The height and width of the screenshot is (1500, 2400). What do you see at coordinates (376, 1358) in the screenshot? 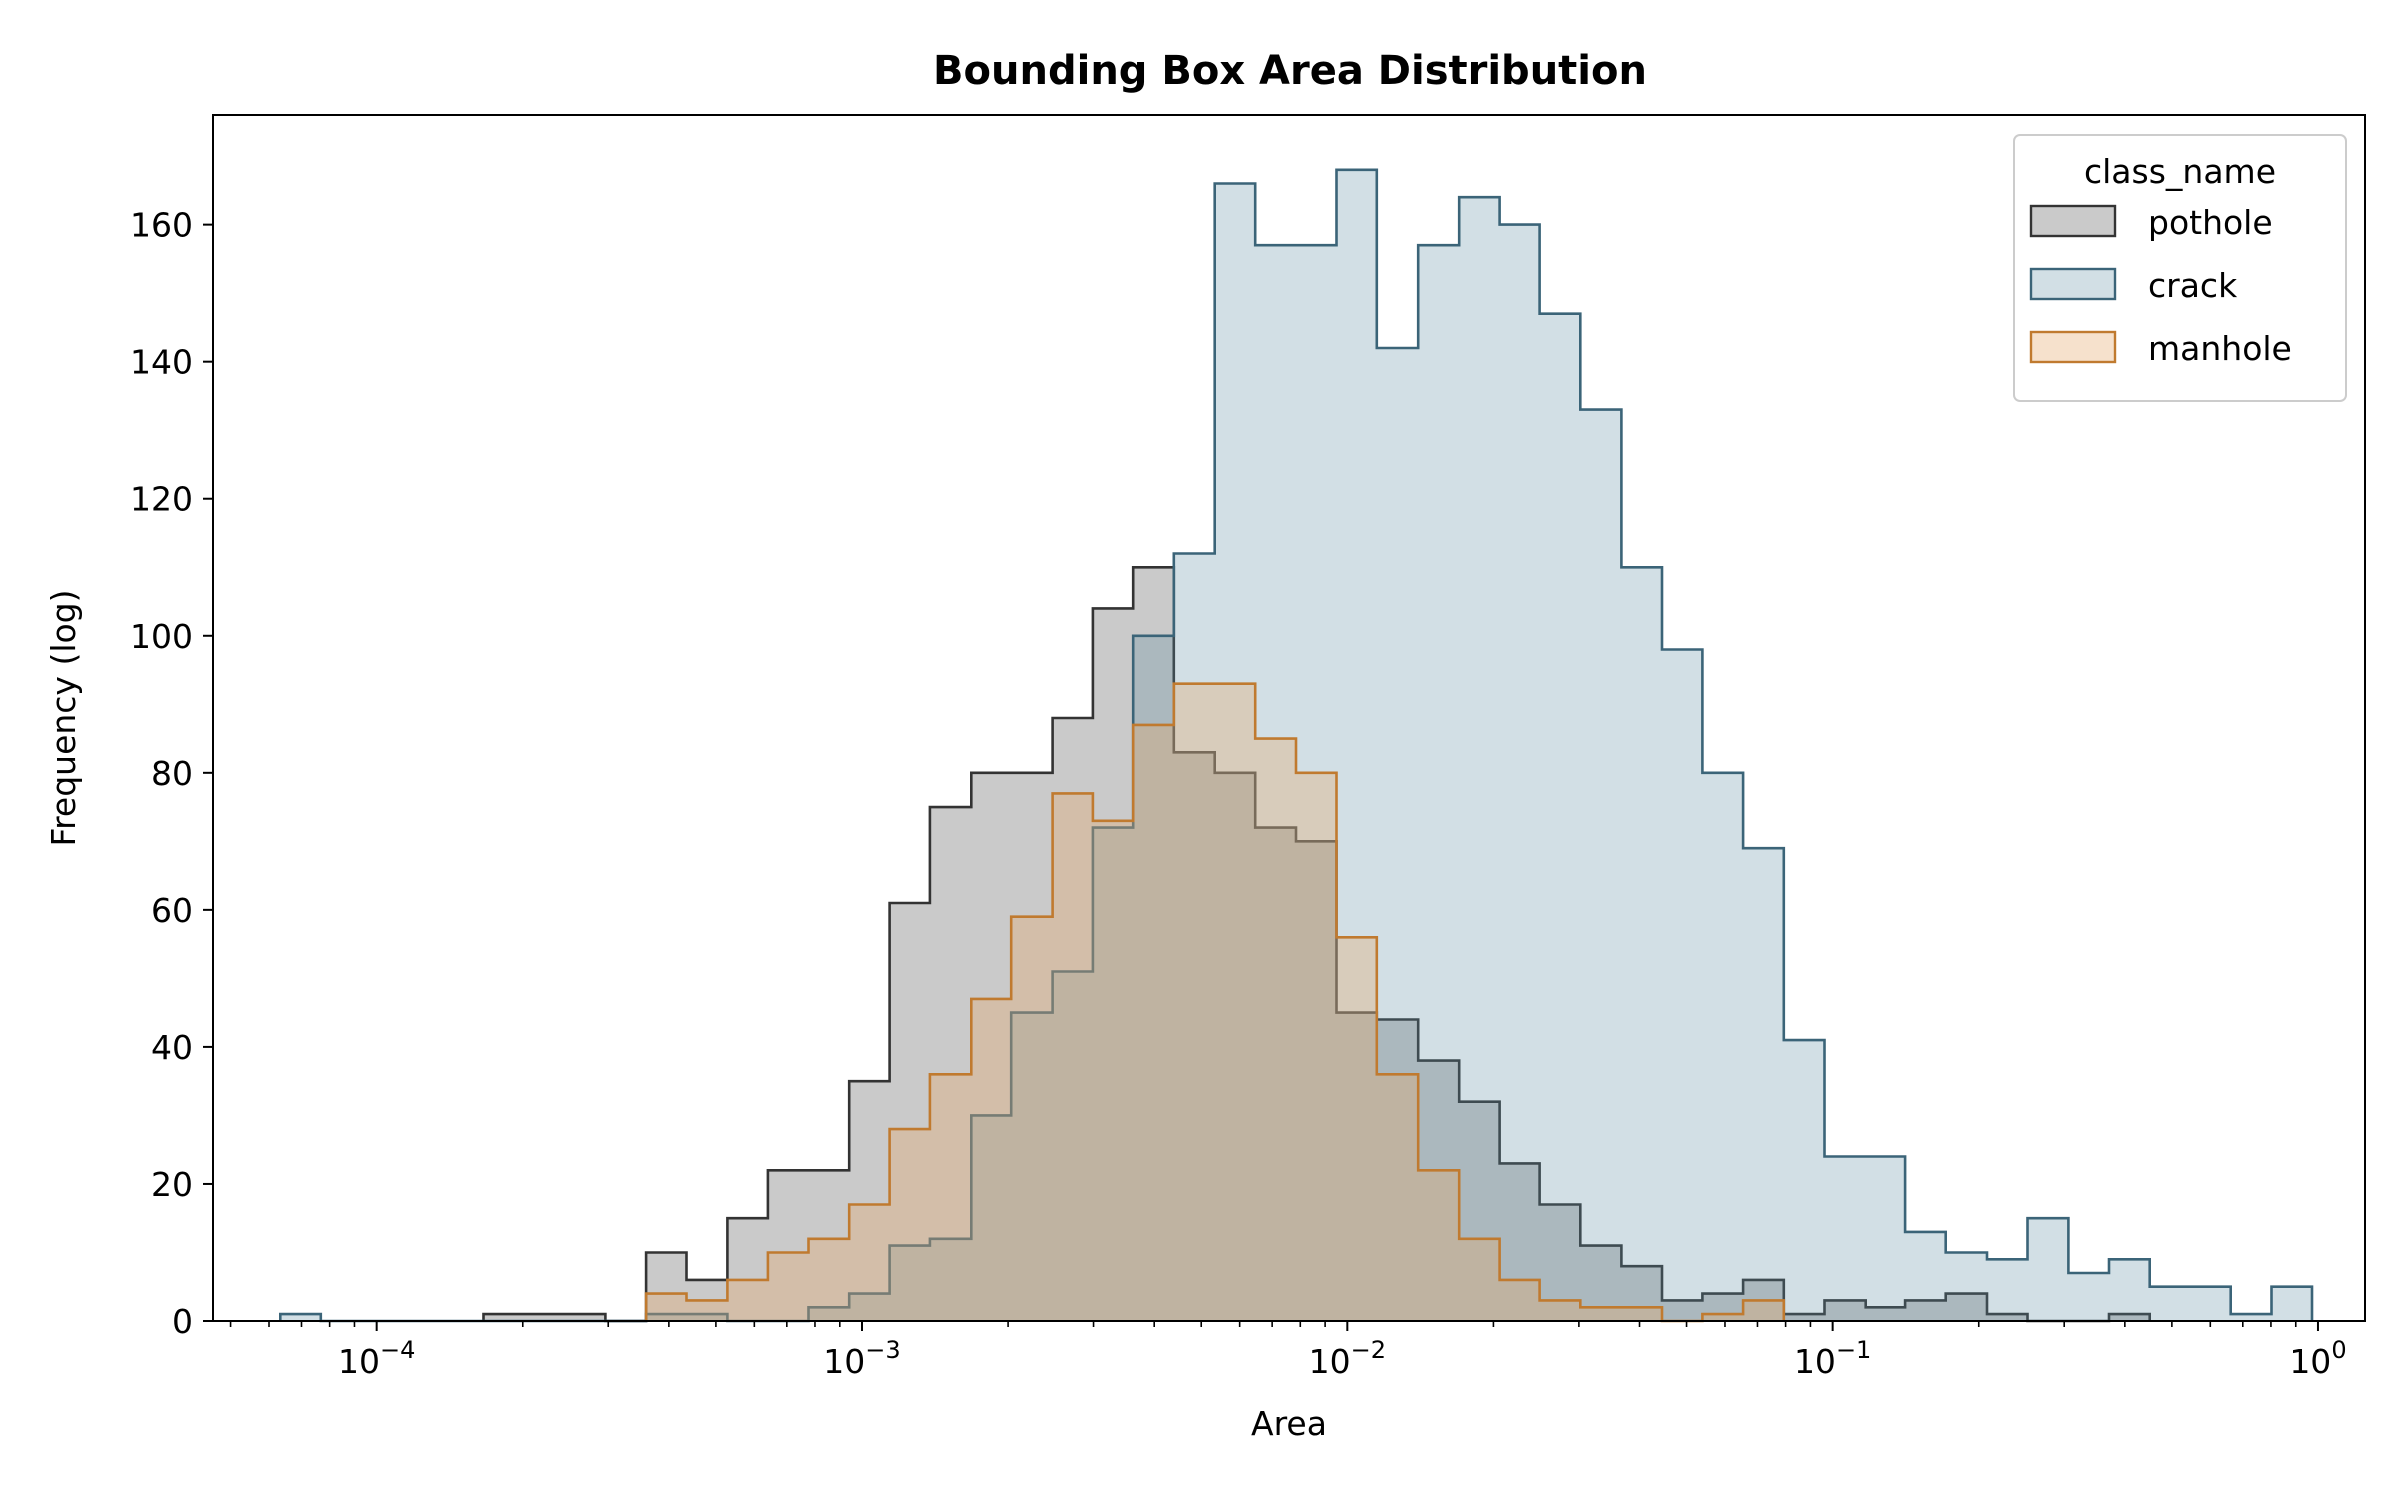
I see `x-tick-label: 10⁻⁴` at bounding box center [376, 1358].